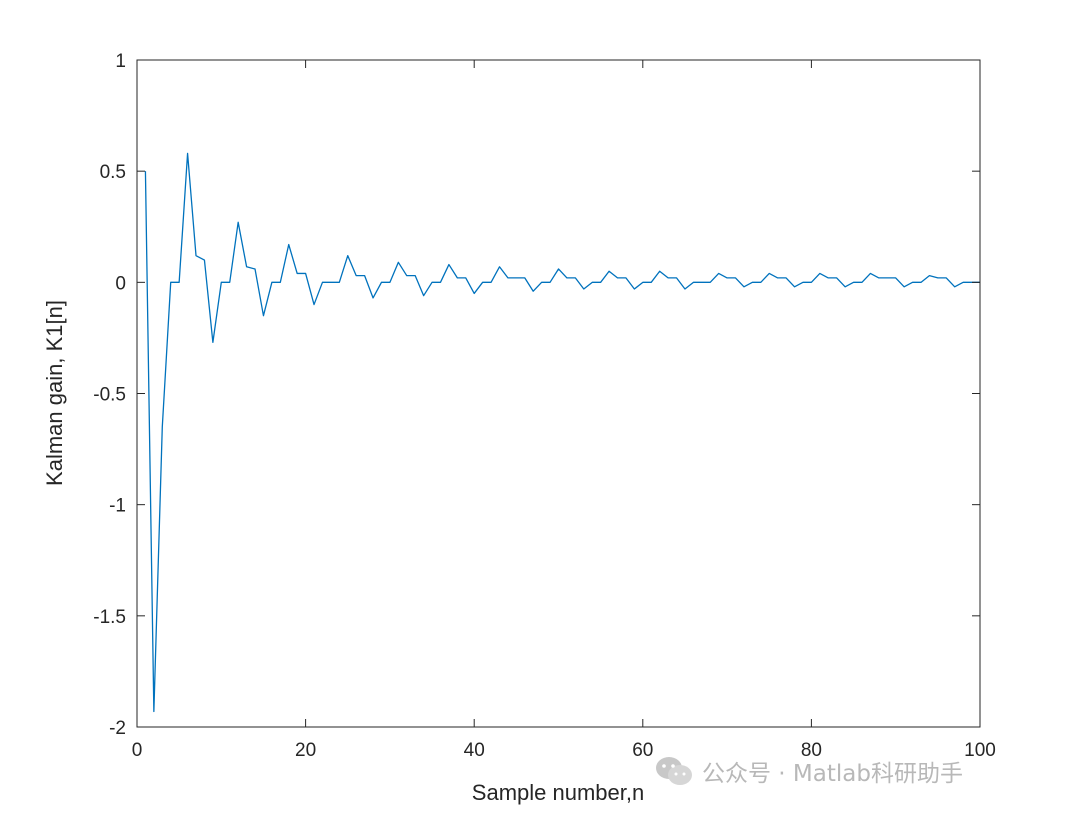 Image resolution: width=1080 pixels, height=814 pixels. What do you see at coordinates (832, 774) in the screenshot?
I see `watermark-text: 公众号 · Matlab科研助手` at bounding box center [832, 774].